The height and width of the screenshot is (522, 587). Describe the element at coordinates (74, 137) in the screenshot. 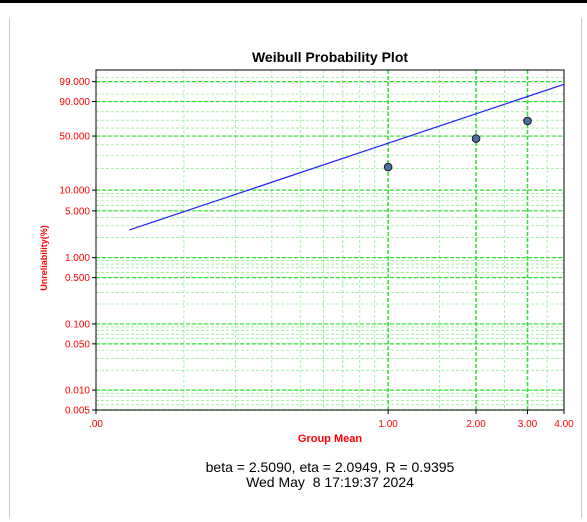

I see `y-tick-label: 50.000` at that location.